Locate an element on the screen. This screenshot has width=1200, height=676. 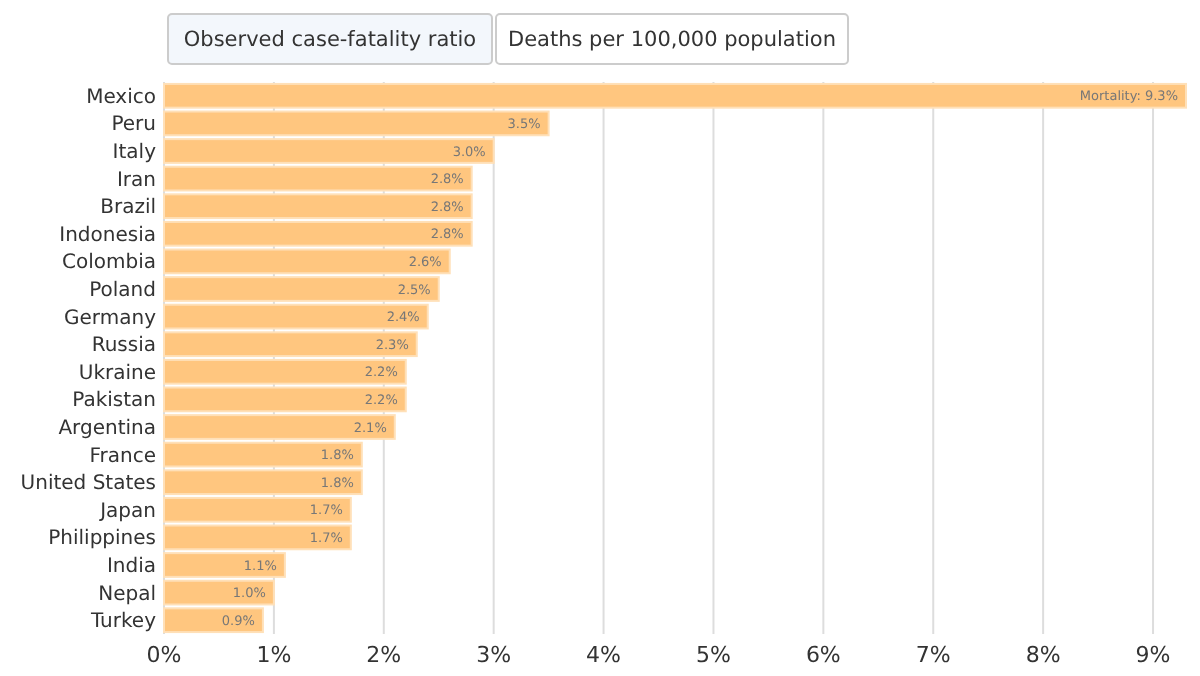
y-tick-label: Italy is located at coordinates (134, 153).